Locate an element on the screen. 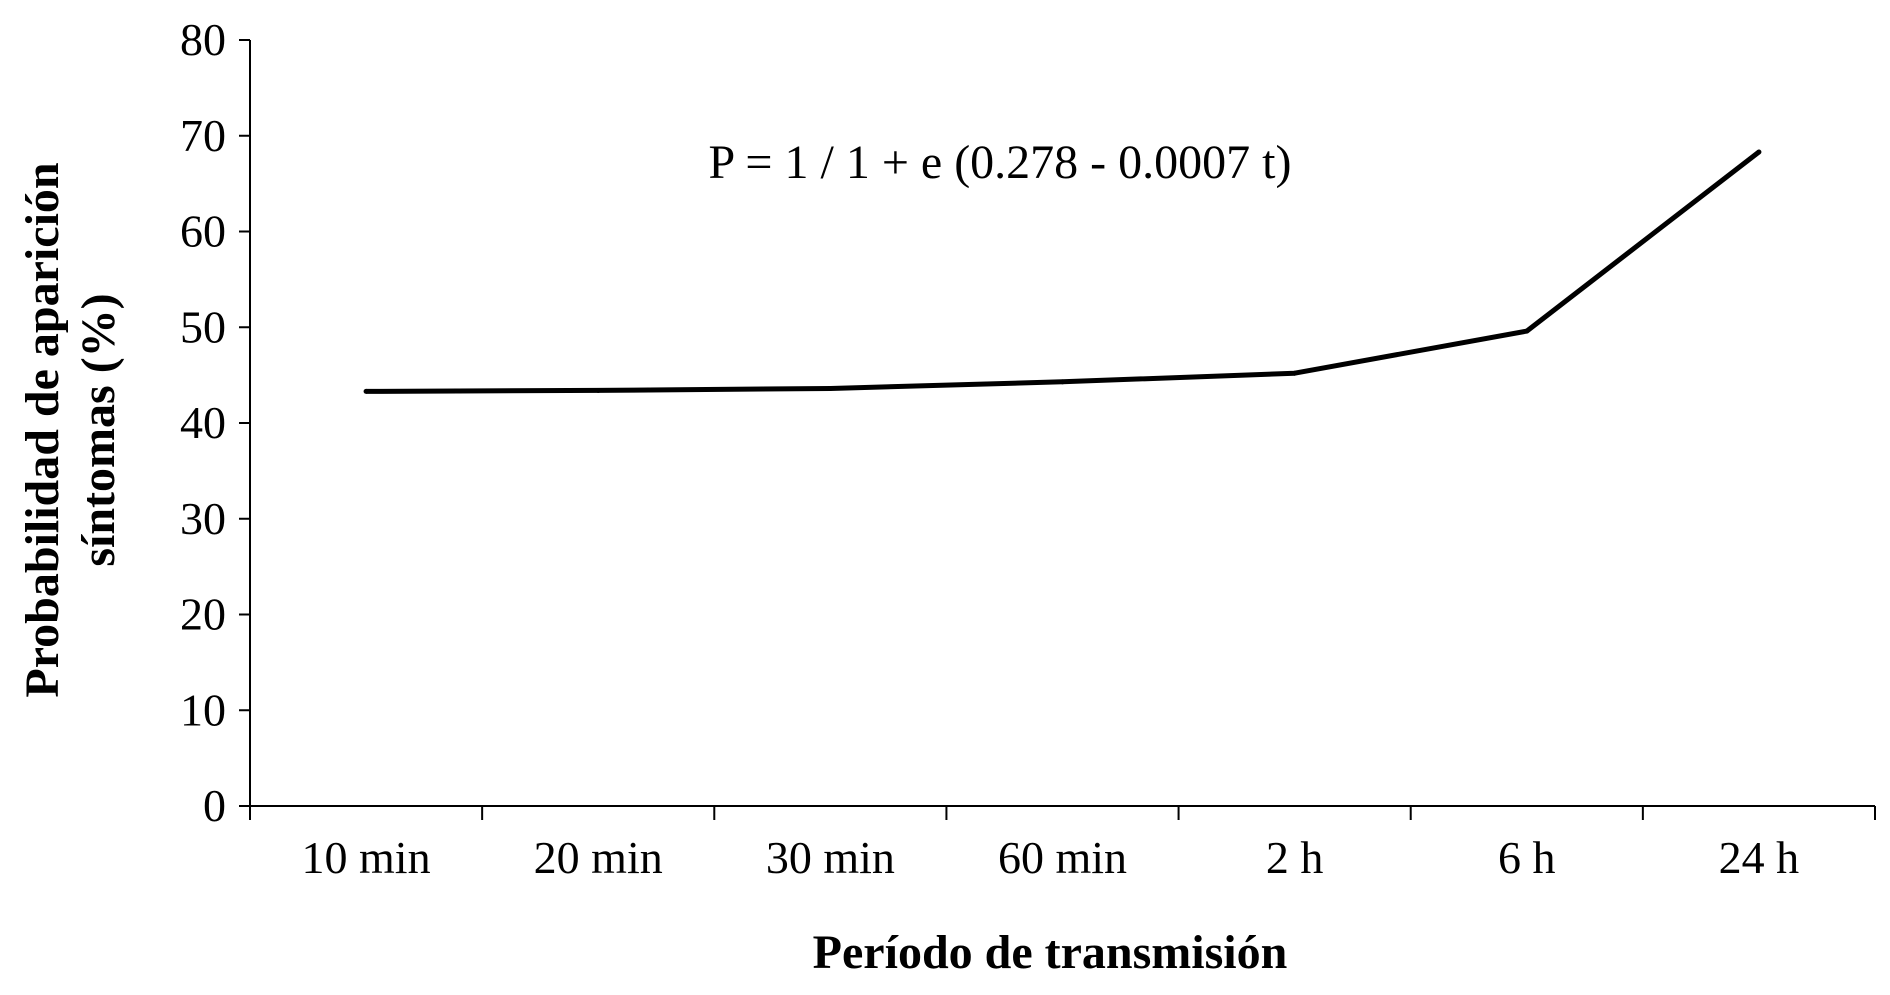  x-tick-label: 2 h is located at coordinates (1295, 857).